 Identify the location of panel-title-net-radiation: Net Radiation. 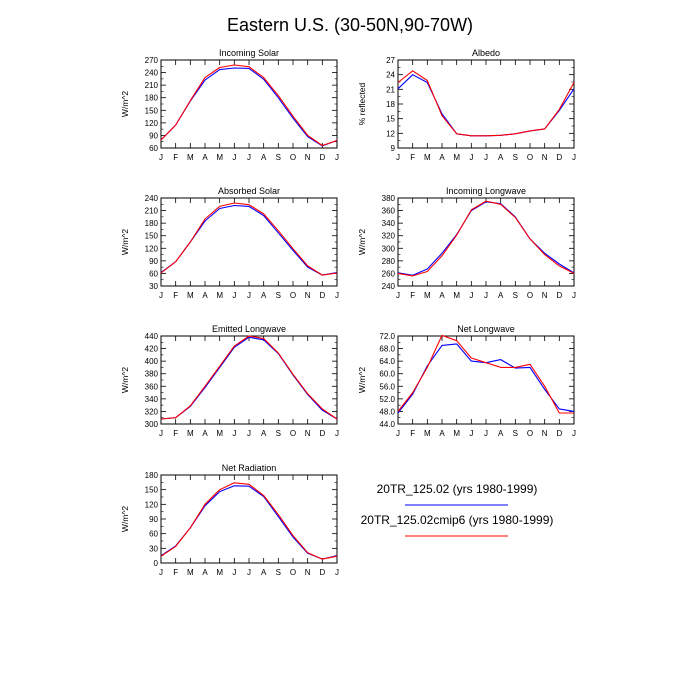
(249, 468).